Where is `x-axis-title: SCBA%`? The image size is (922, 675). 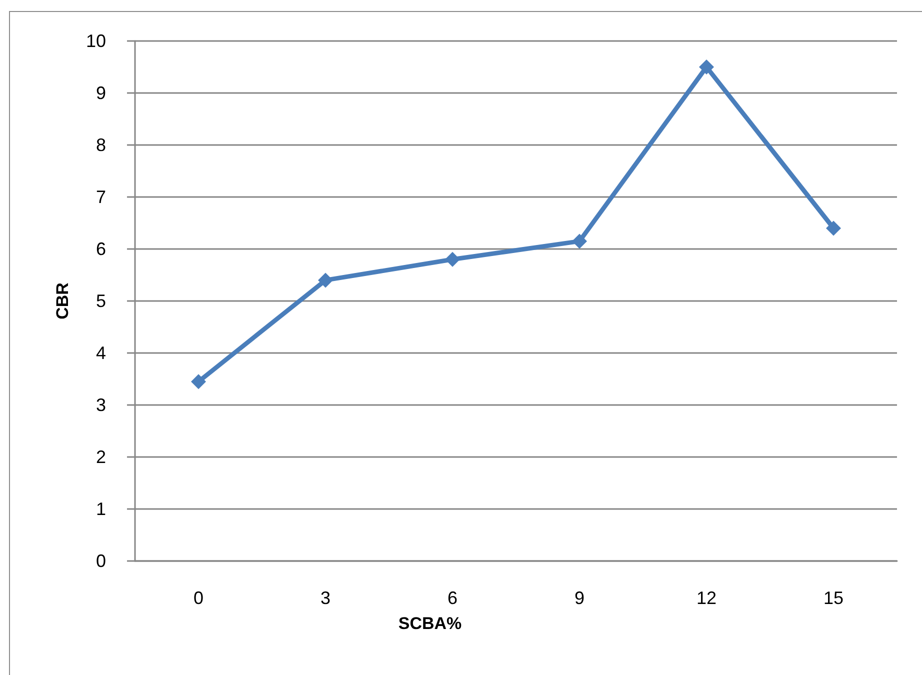 x-axis-title: SCBA% is located at coordinates (430, 623).